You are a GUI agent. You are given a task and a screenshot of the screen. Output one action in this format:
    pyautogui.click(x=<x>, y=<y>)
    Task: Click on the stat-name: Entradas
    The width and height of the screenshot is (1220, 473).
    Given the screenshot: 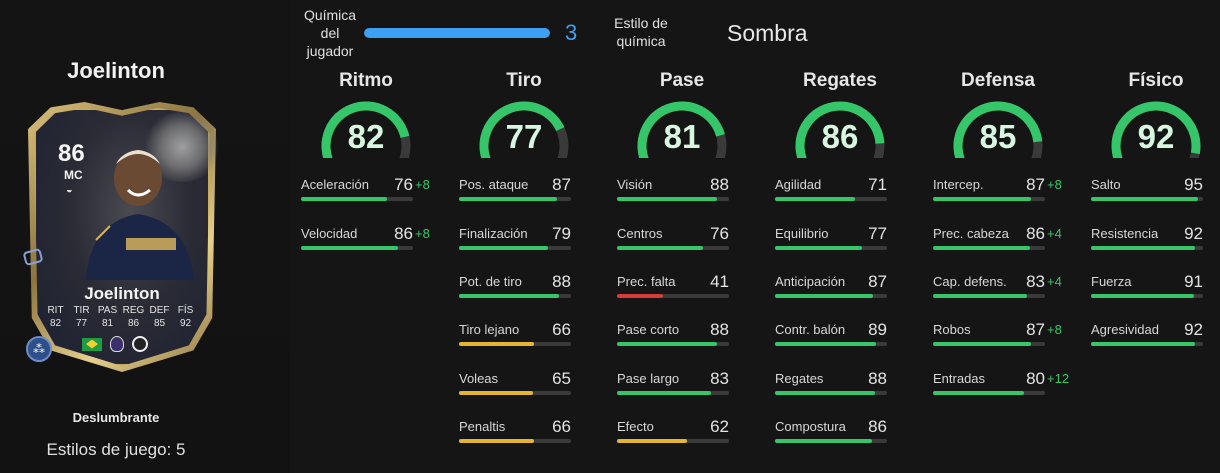 What is the action you would take?
    pyautogui.click(x=959, y=378)
    